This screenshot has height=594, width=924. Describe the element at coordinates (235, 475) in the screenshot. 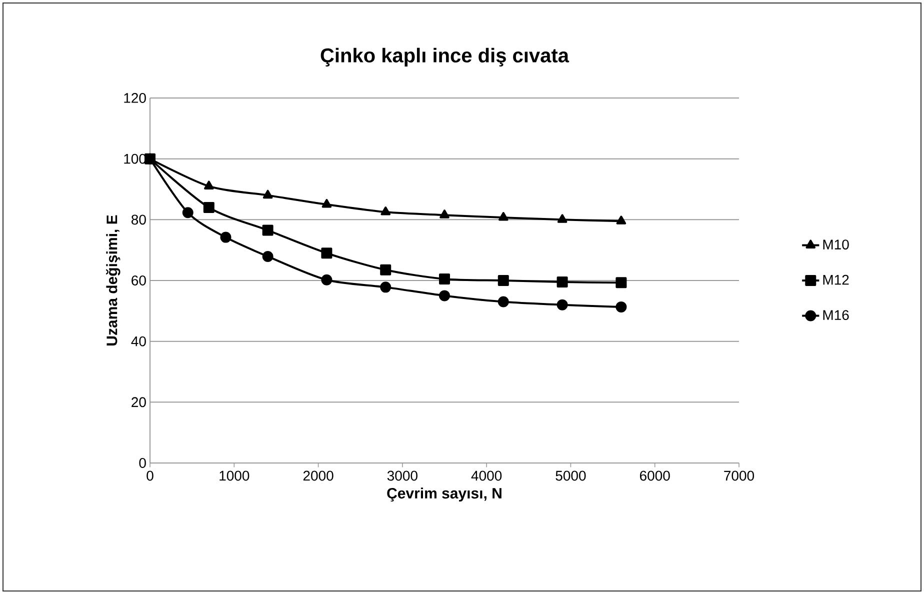

I see `x-tick-label: 1000` at that location.